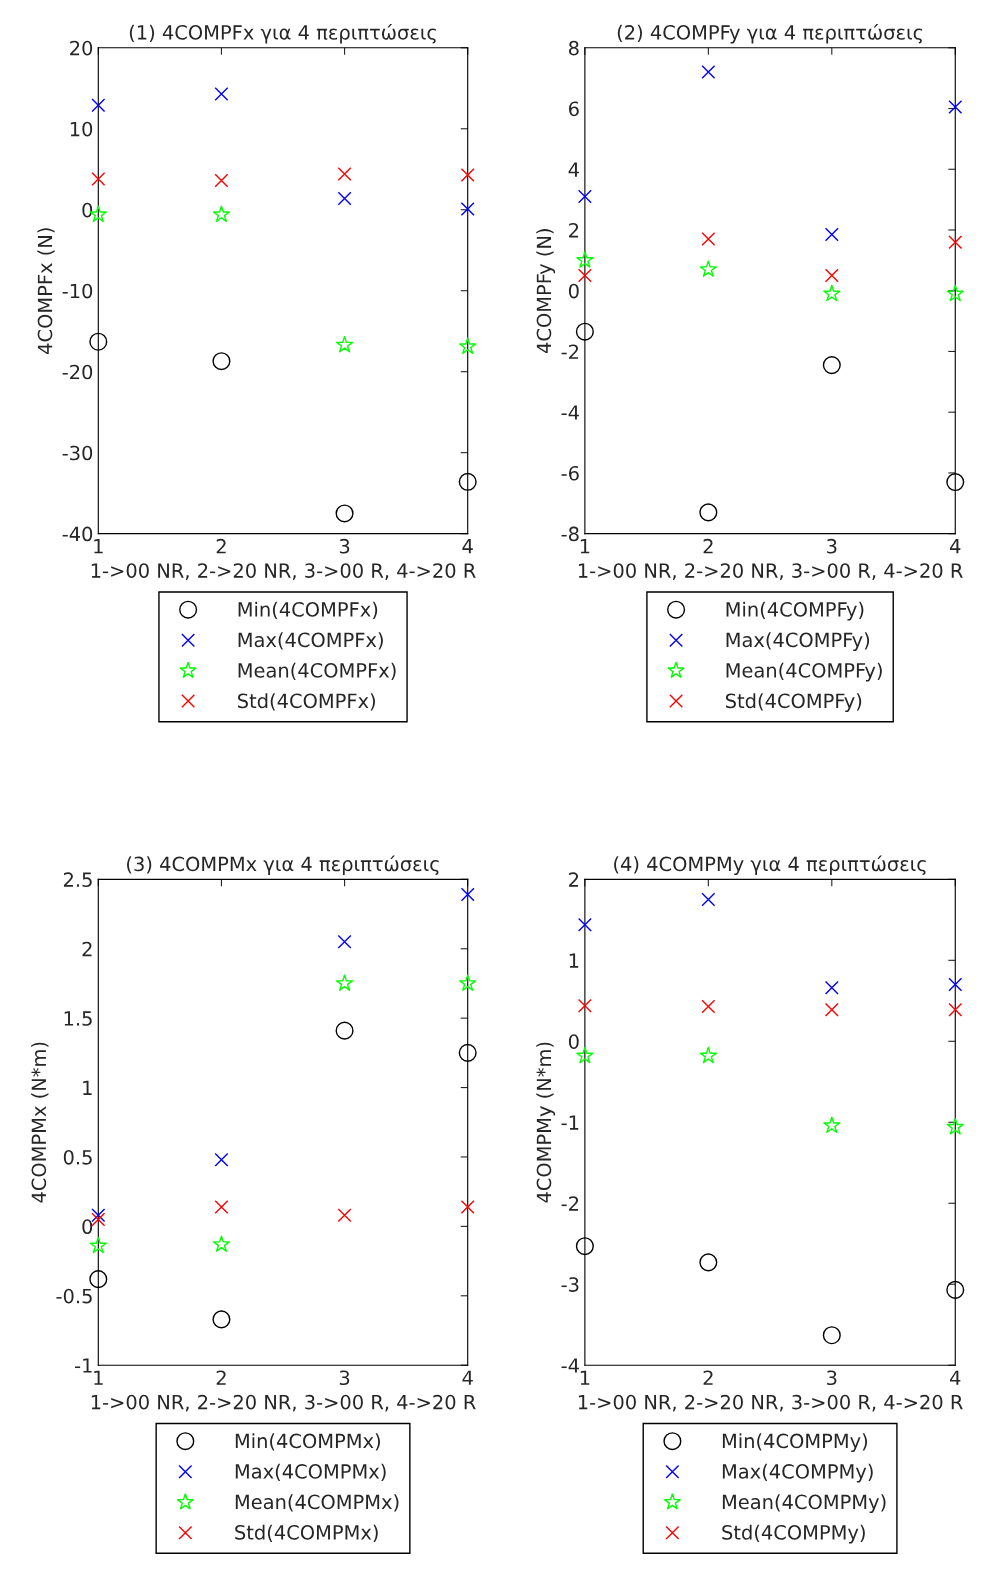  I want to click on legend-label: Std(4COMPFy), so click(793, 702).